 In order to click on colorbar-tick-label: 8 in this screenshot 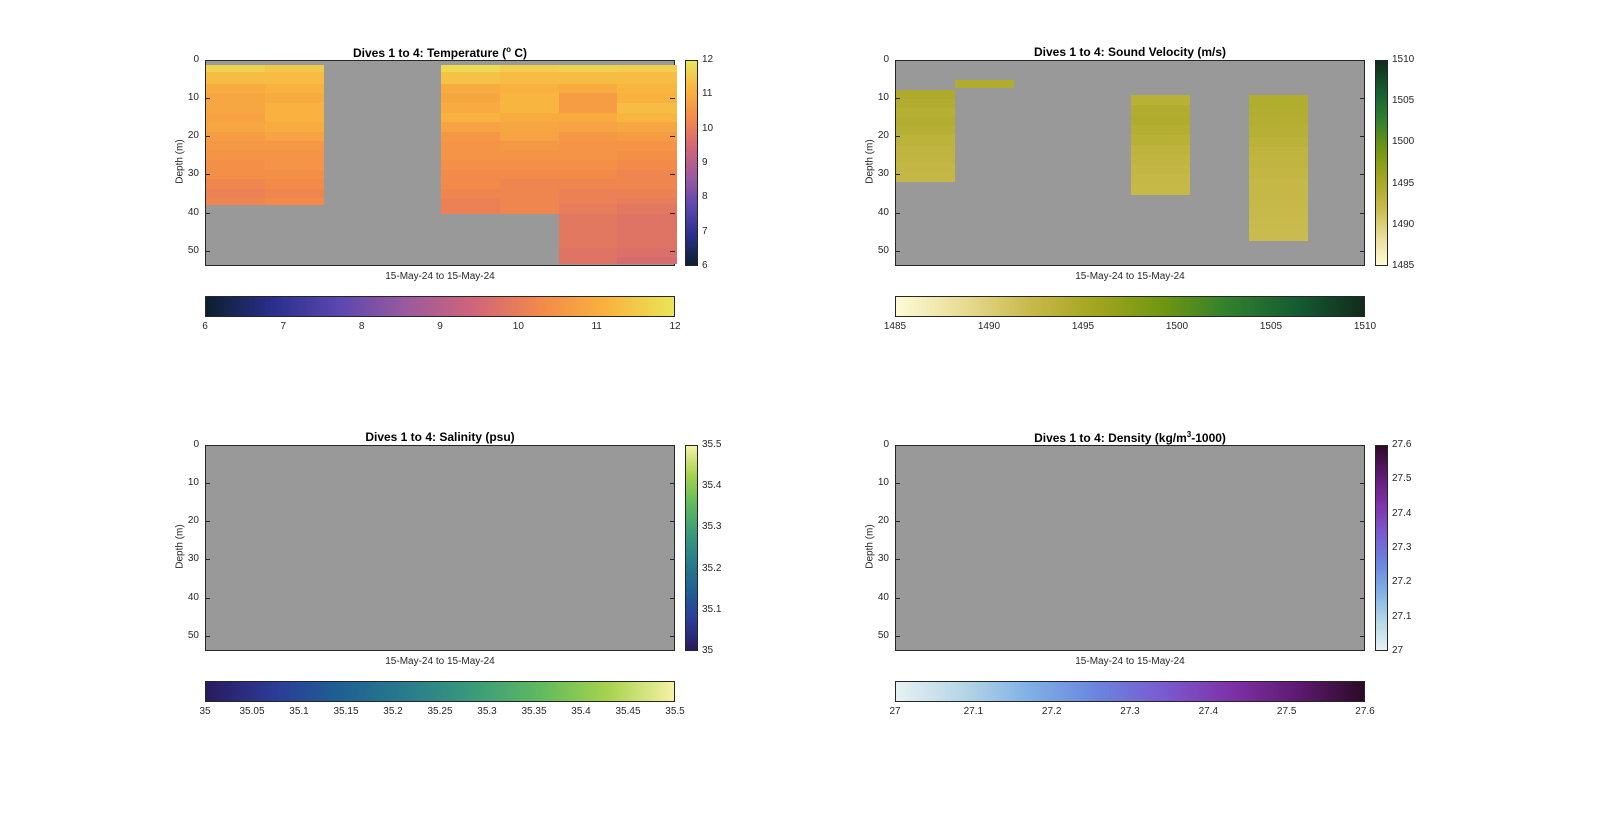, I will do `click(361, 326)`.